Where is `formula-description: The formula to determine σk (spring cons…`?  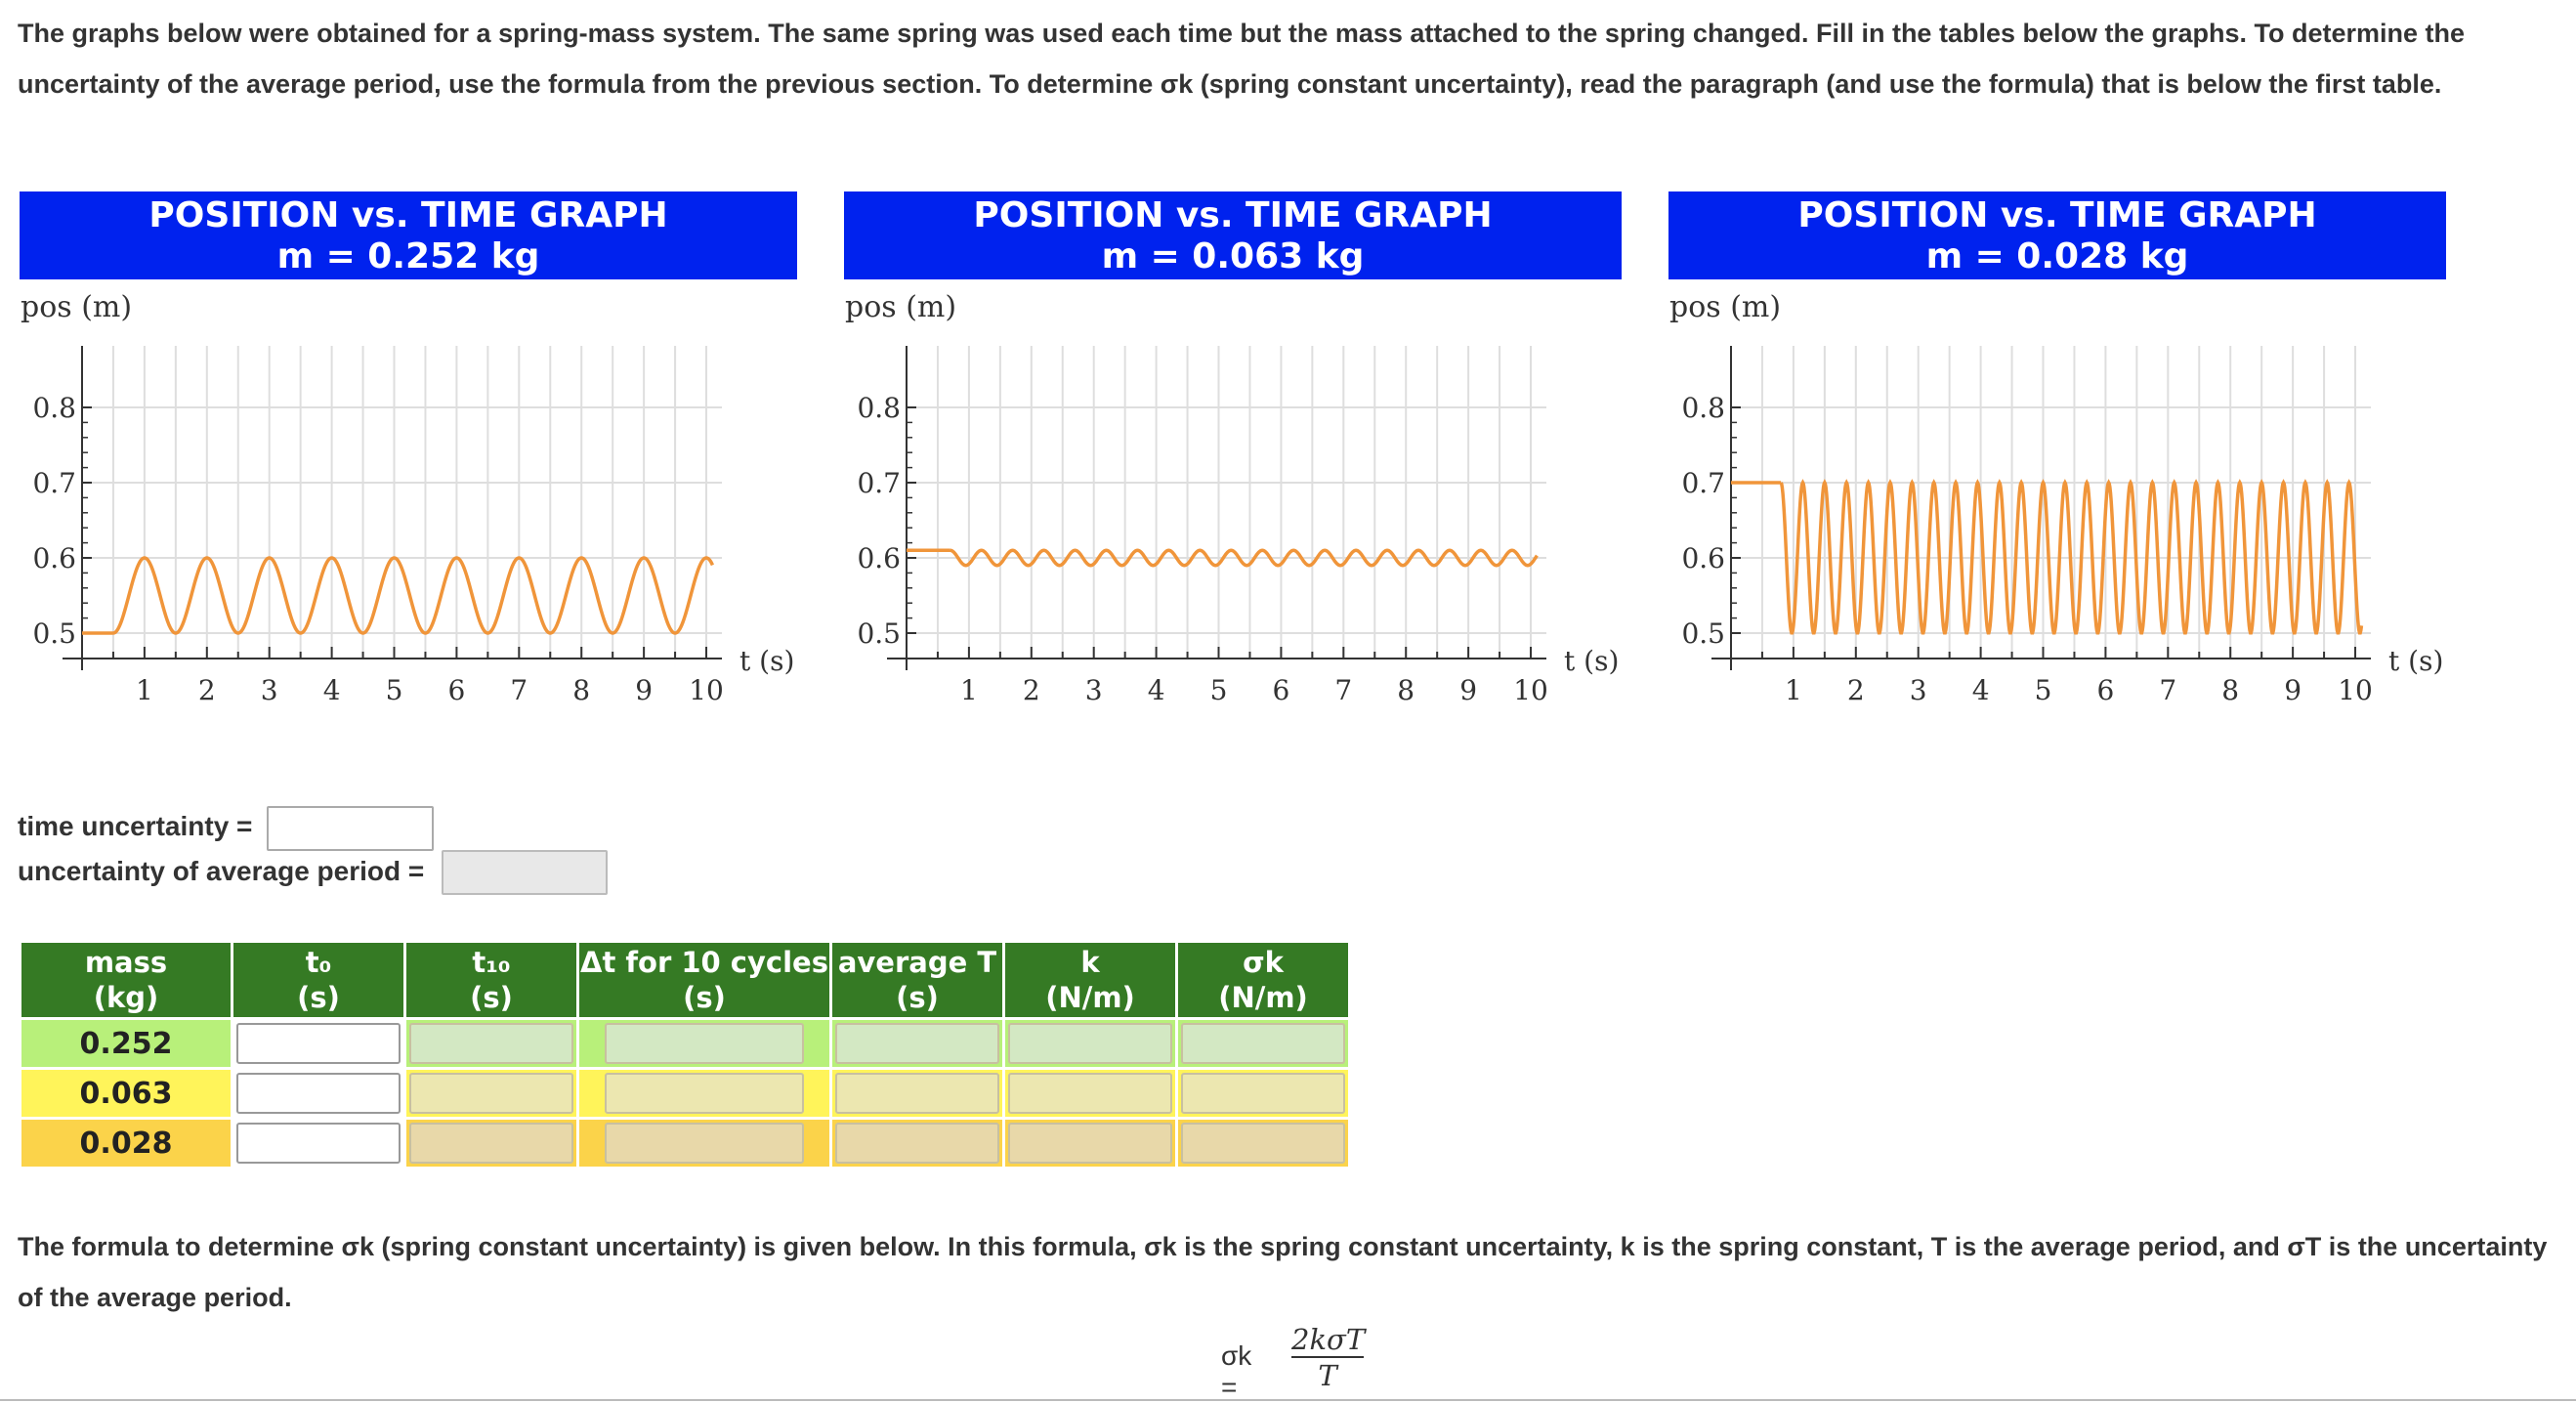 formula-description: The formula to determine σk (spring cons… is located at coordinates (1283, 1272).